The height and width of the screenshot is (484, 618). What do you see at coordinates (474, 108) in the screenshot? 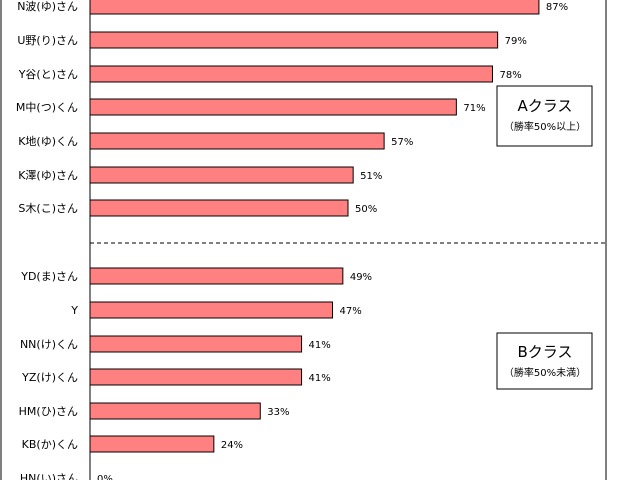
I see `value-label: 71%` at bounding box center [474, 108].